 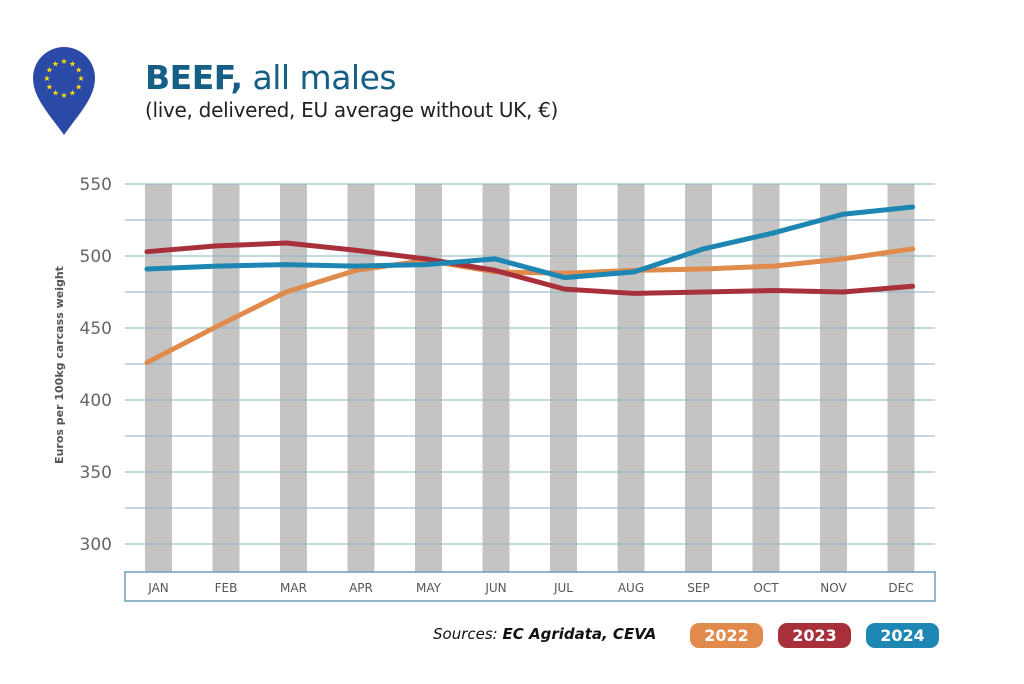 I want to click on x-tick-label: DEC, so click(x=900, y=588).